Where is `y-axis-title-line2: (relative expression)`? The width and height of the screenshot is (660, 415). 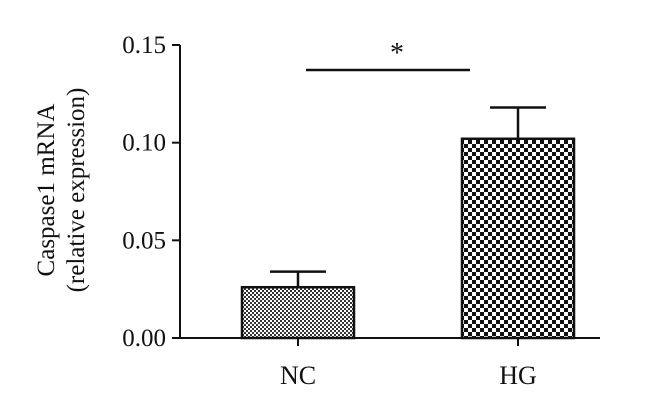 y-axis-title-line2: (relative expression) is located at coordinates (76, 190).